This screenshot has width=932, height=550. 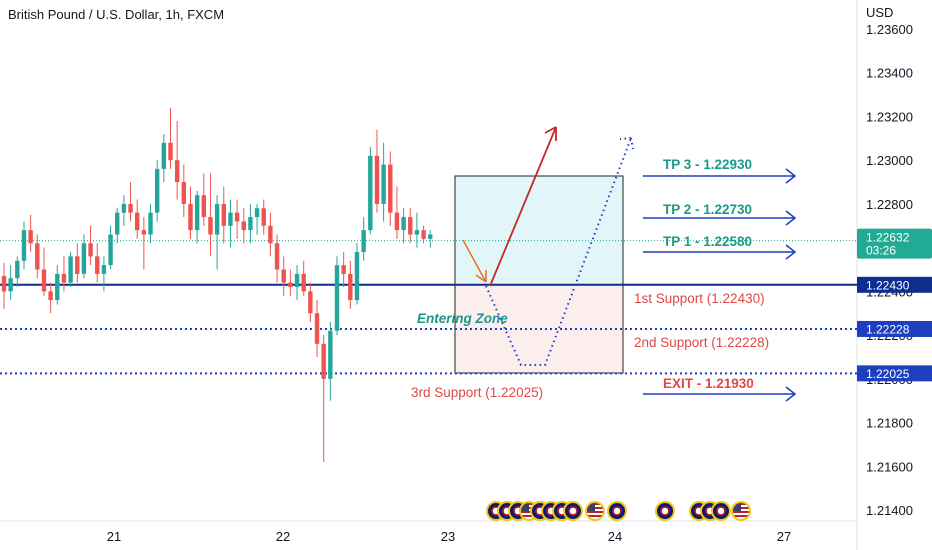 What do you see at coordinates (889, 160) in the screenshot?
I see `y-tick-label: 1.23000` at bounding box center [889, 160].